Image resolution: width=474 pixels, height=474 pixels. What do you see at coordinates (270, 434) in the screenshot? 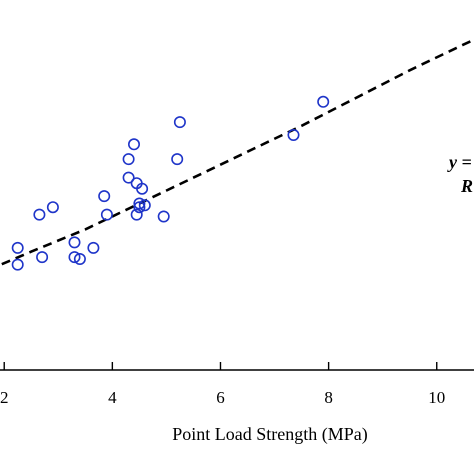
I see `x-axis-title: Point Load Strength (MPa)` at bounding box center [270, 434].